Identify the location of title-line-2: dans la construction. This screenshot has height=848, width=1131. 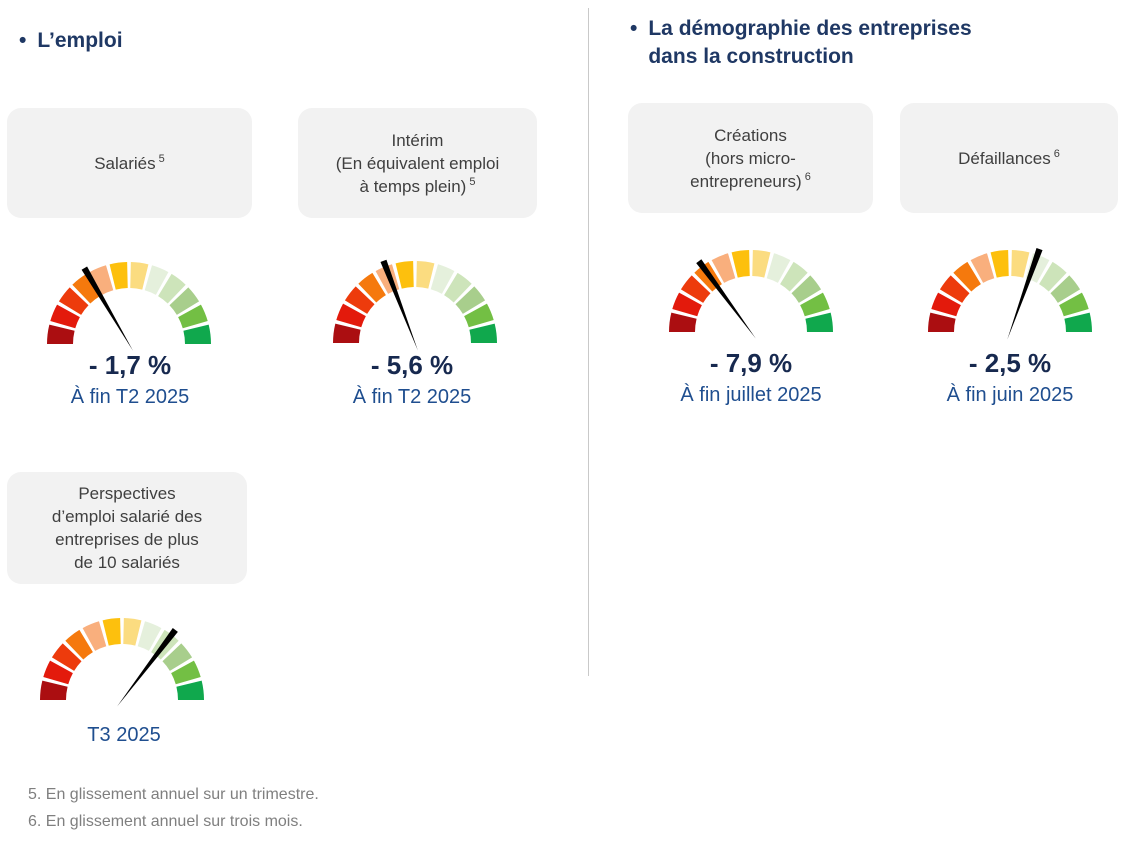
(751, 56).